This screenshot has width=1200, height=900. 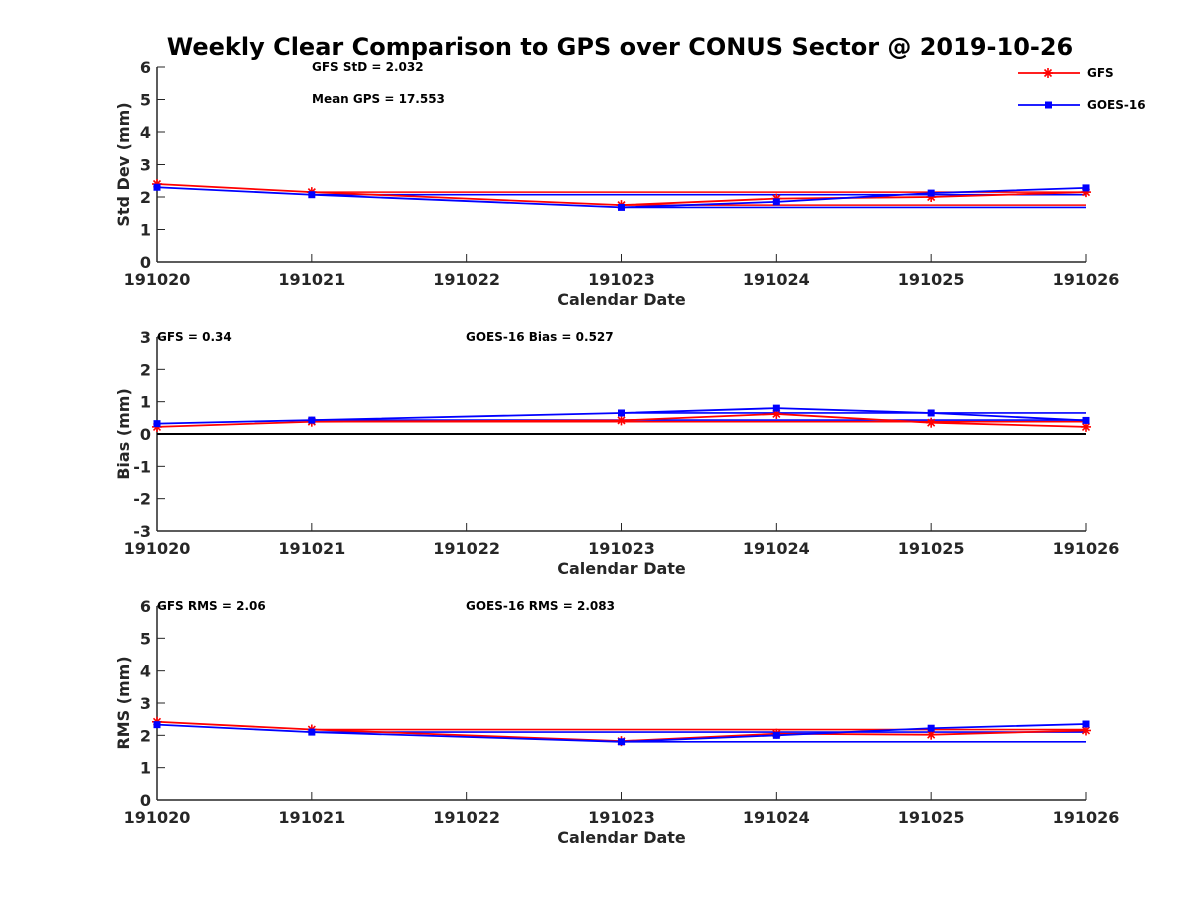 I want to click on bias-xtick-label: 191022, so click(x=466, y=548).